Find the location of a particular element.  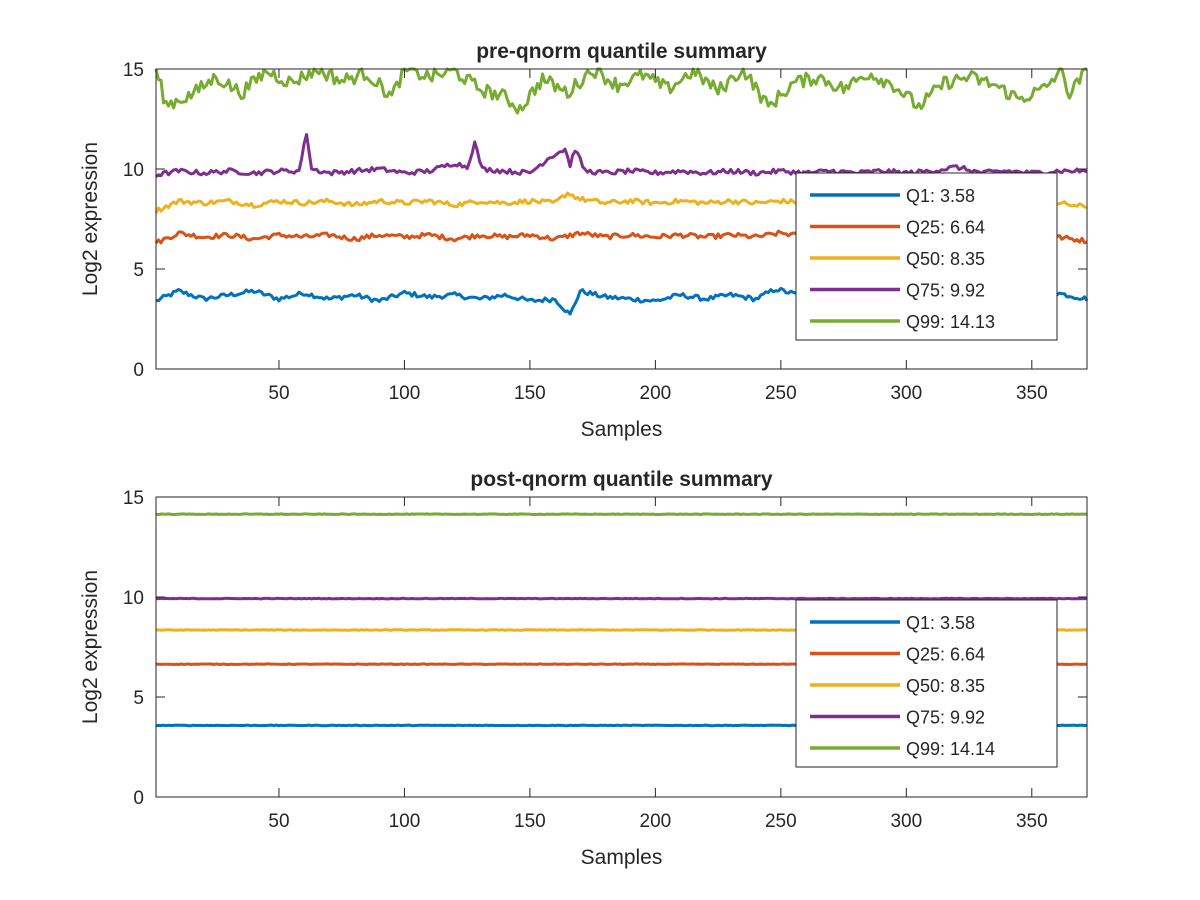

legend-entry-label: Q99: 14.14 is located at coordinates (950, 749).